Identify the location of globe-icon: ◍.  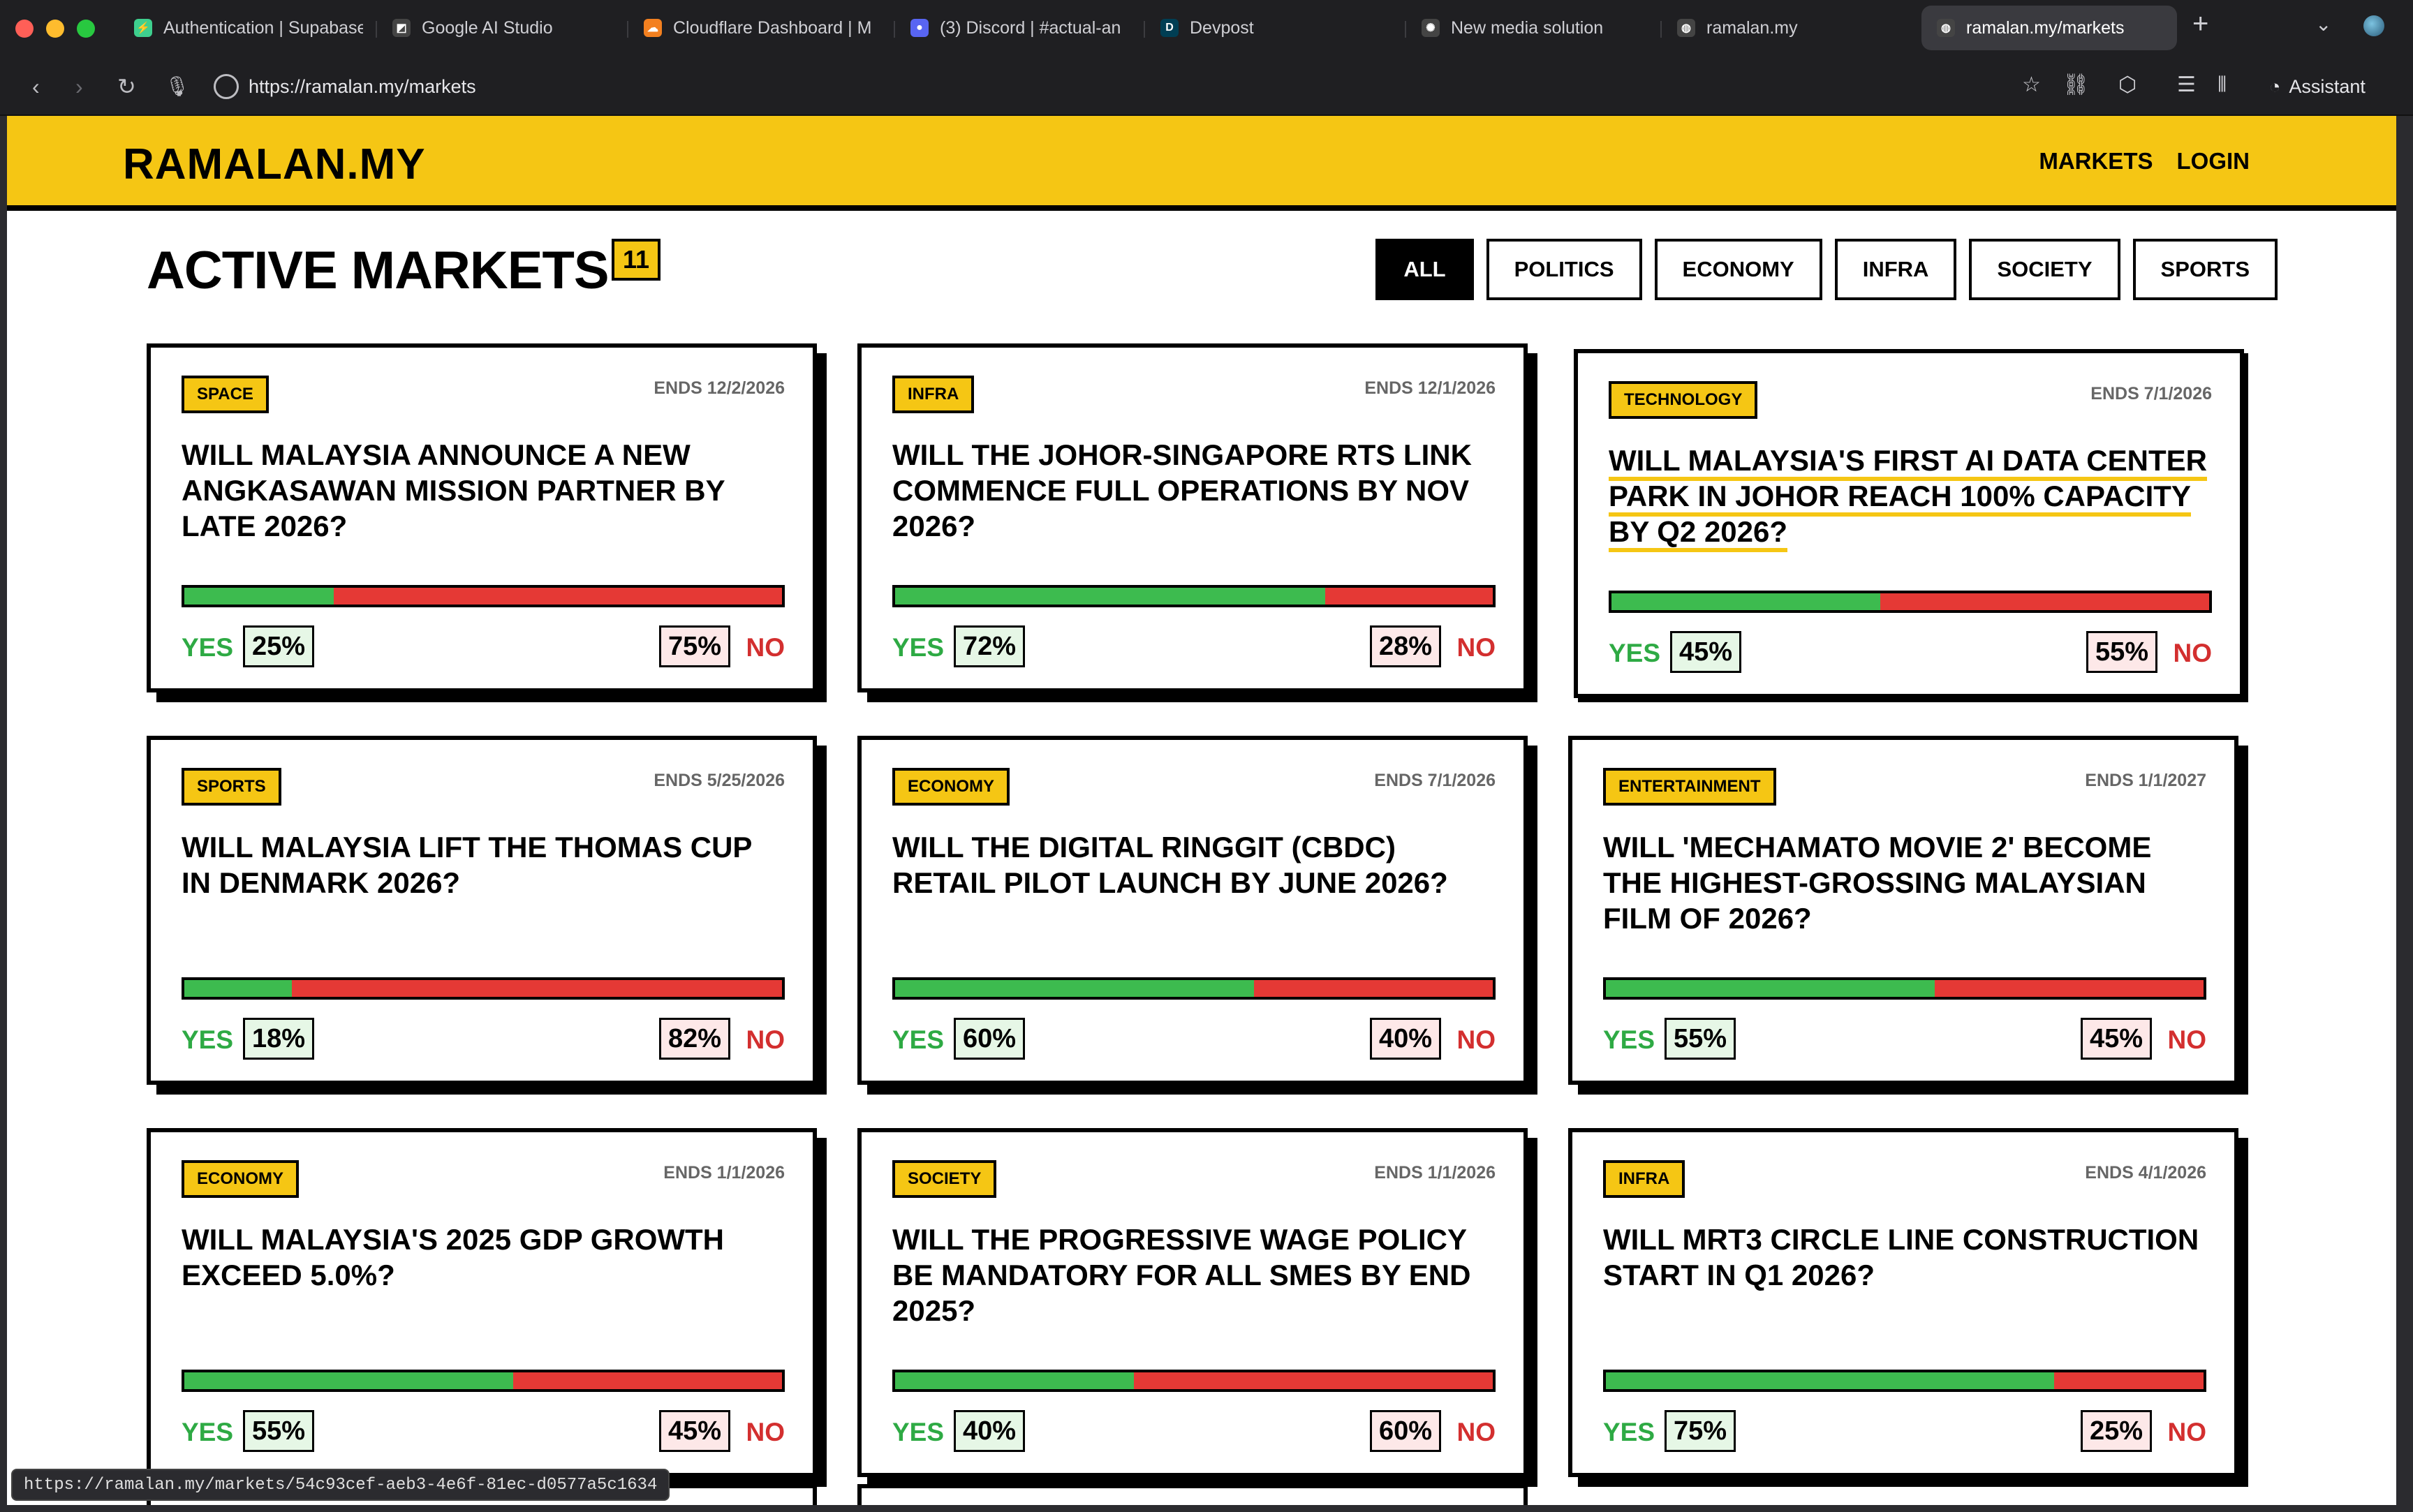
(1946, 28).